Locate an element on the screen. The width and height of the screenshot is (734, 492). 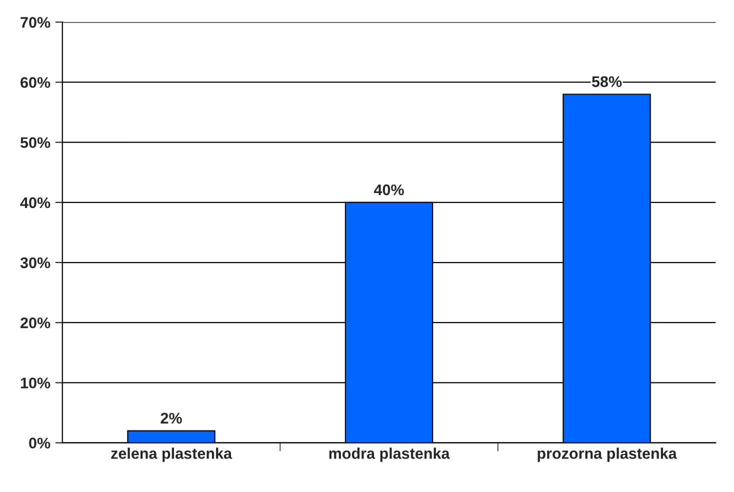
data-label: 2% is located at coordinates (171, 418).